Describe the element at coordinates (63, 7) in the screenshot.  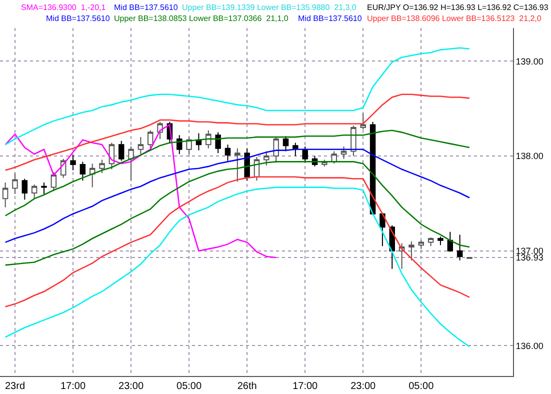
I see `text: SMA=136.9300 1,-20,1` at that location.